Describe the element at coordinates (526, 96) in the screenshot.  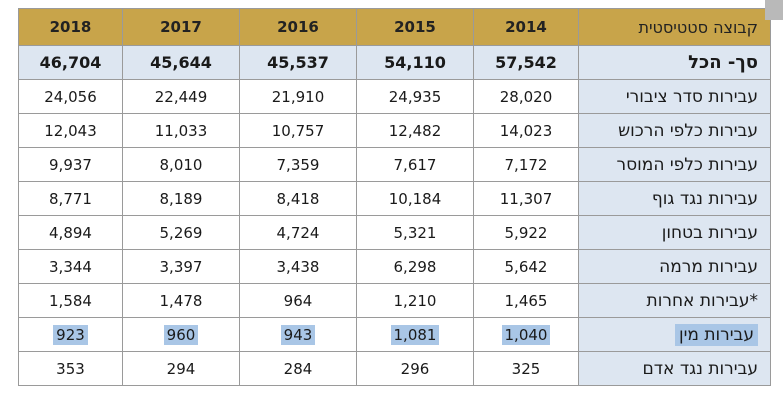
I see `table-cell: 28,020` at that location.